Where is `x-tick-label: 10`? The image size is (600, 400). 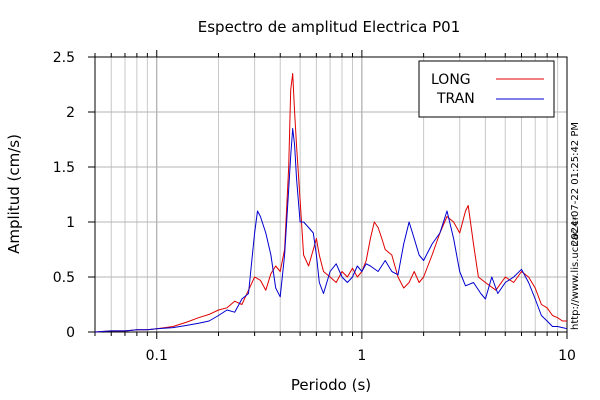
x-tick-label: 10 is located at coordinates (567, 356).